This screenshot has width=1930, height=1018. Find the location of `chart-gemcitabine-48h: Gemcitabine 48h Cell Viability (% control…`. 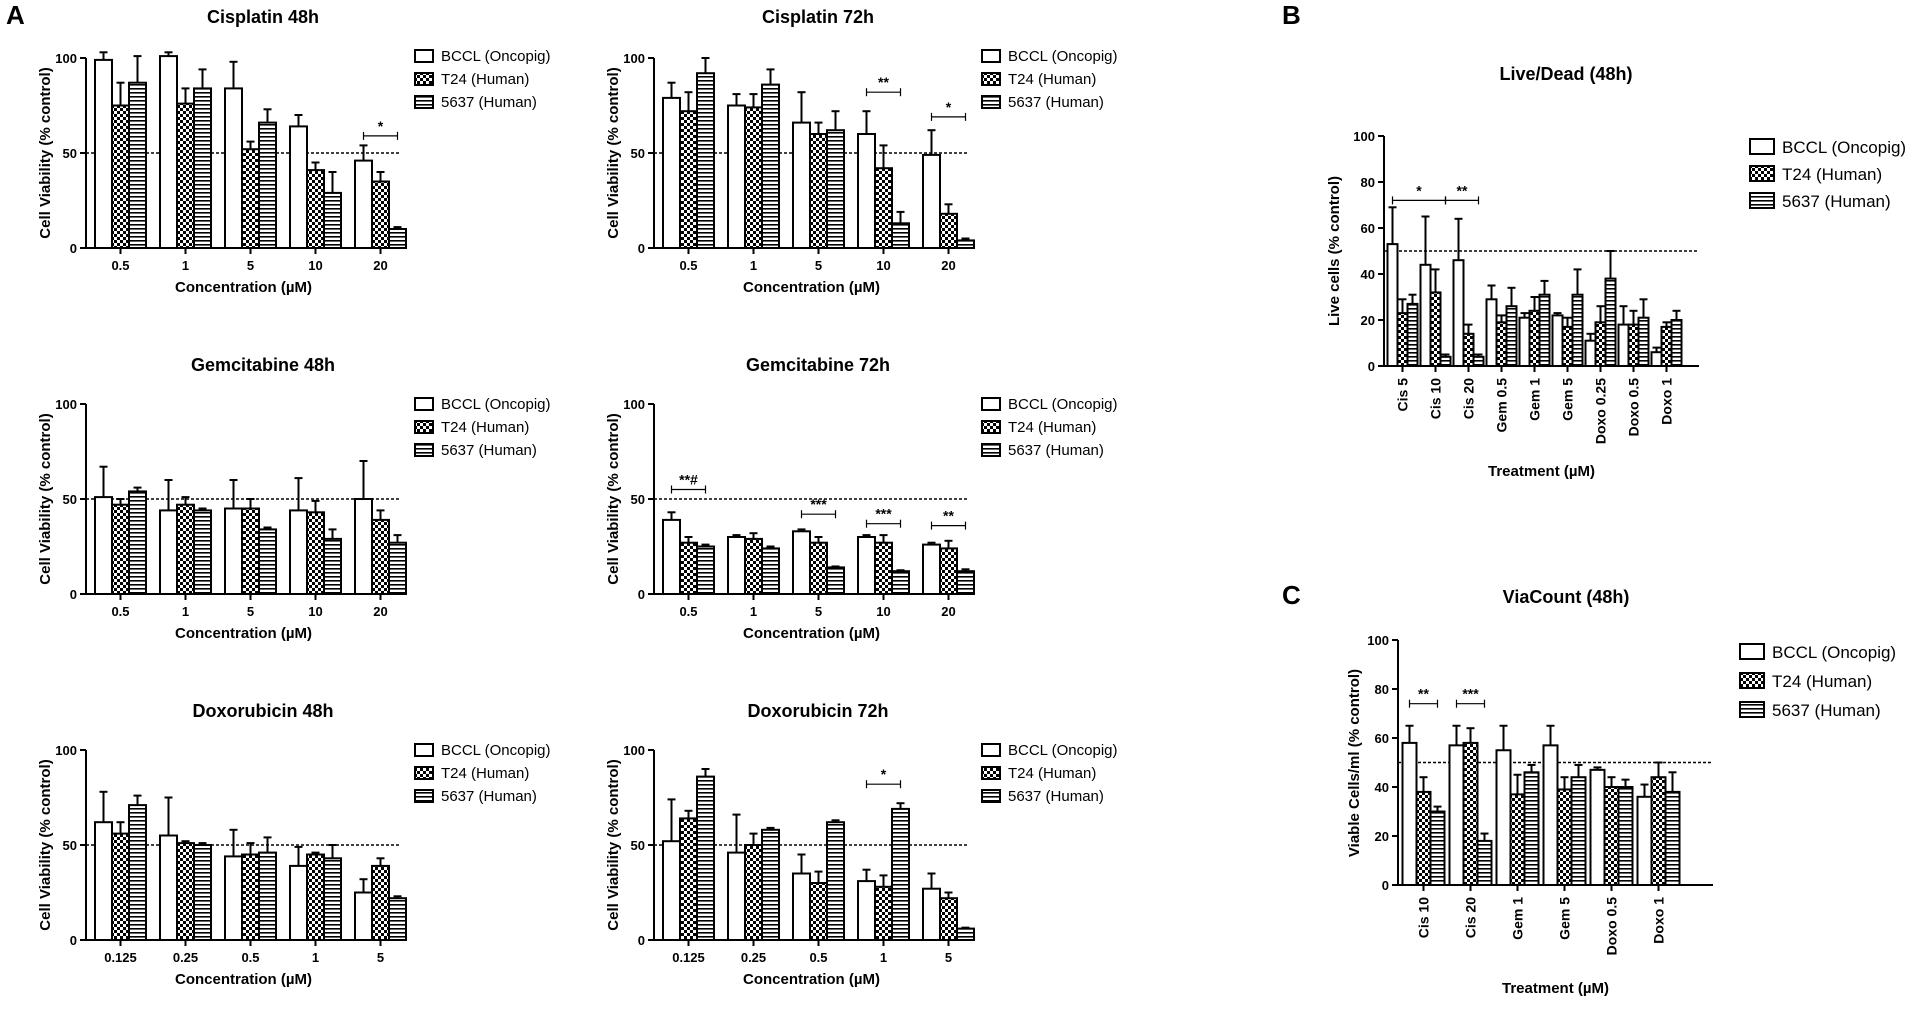

chart-gemcitabine-48h: Gemcitabine 48h Cell Viability (% control… is located at coordinates (293, 498).